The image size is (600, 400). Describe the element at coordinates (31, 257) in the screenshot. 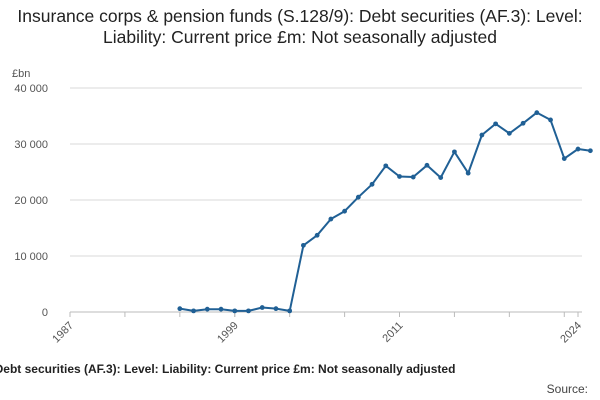

I see `y-tick-label: 10 000` at that location.